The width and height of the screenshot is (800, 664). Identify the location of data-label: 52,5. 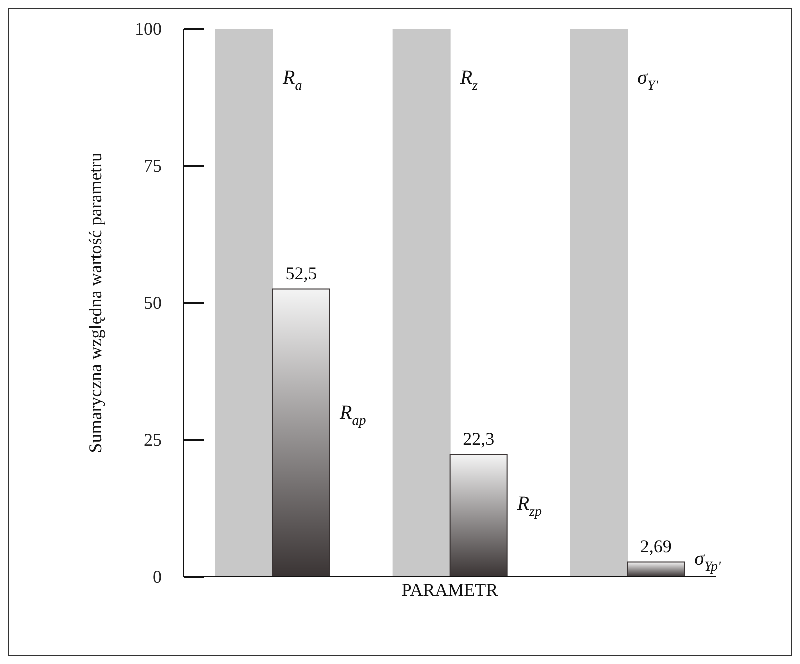
(302, 273).